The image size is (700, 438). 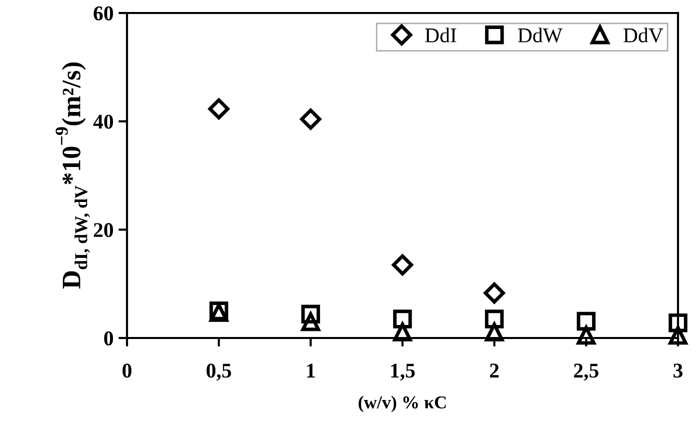 What do you see at coordinates (103, 121) in the screenshot?
I see `y-tick-label: 40` at bounding box center [103, 121].